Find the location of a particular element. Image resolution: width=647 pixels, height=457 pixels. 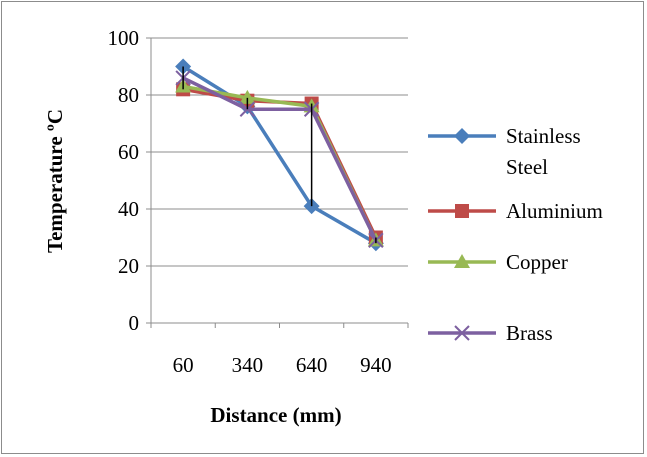

series-line-brass is located at coordinates (280, 159).